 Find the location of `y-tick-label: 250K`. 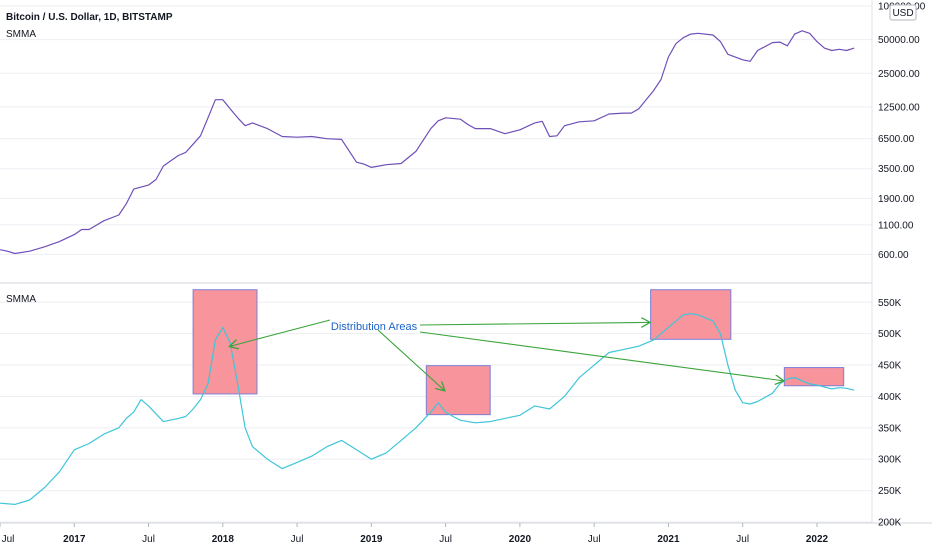

y-tick-label: 250K is located at coordinates (890, 491).